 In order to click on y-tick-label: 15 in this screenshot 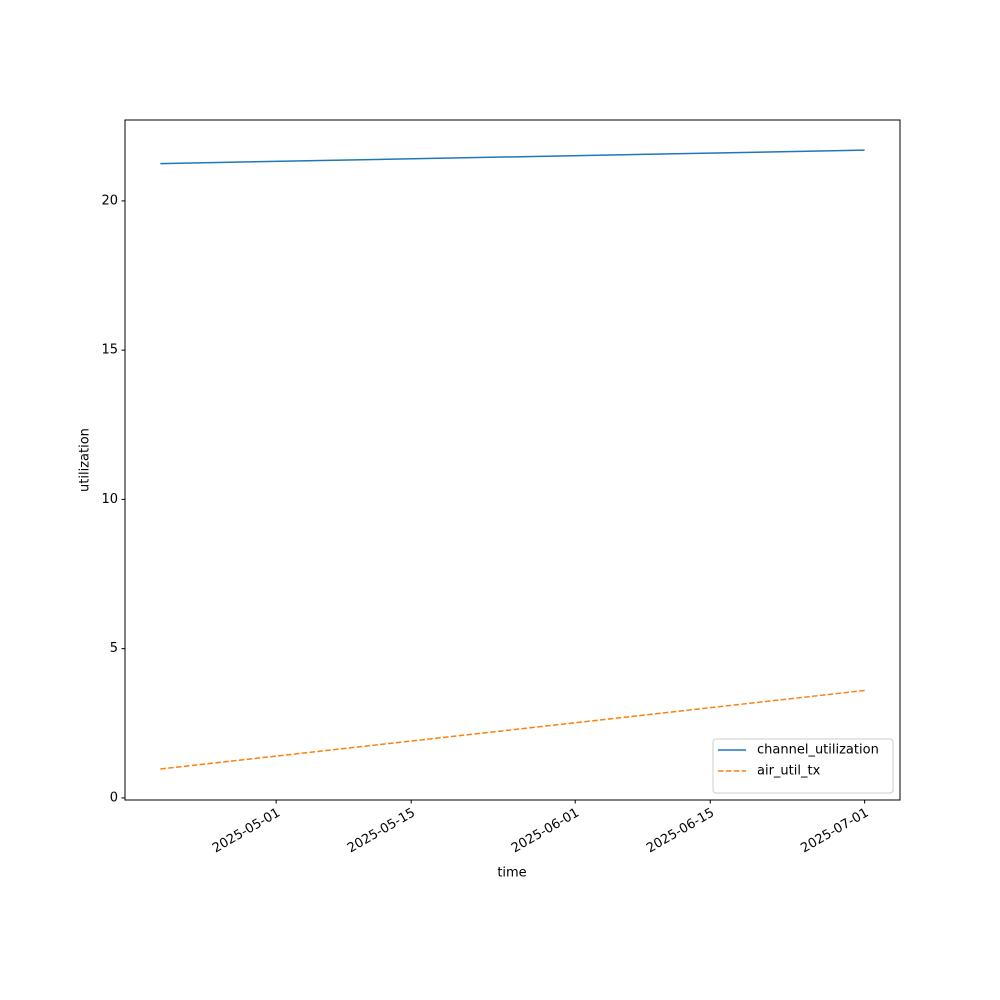, I will do `click(109, 350)`.